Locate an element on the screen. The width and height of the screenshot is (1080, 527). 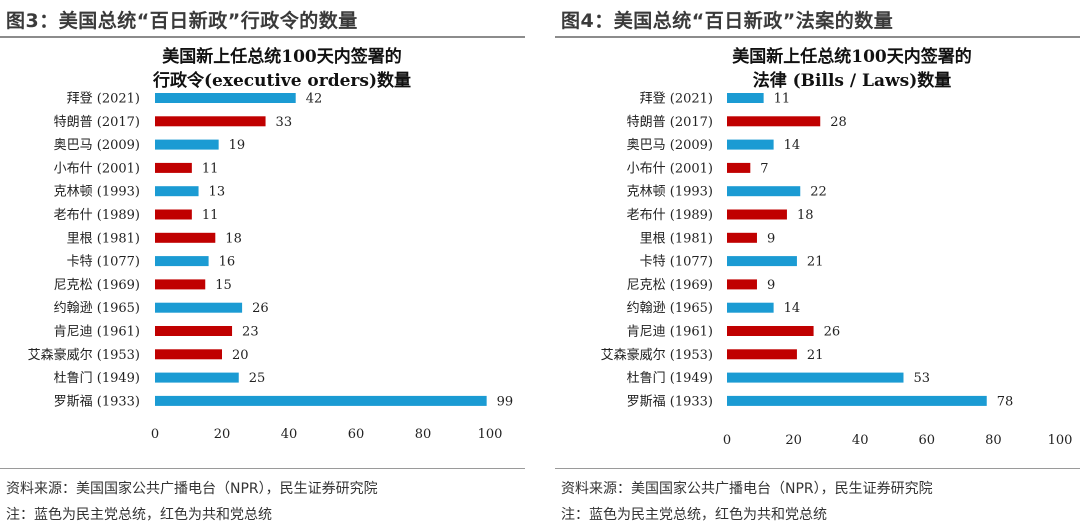
data-label: 23 is located at coordinates (250, 332).